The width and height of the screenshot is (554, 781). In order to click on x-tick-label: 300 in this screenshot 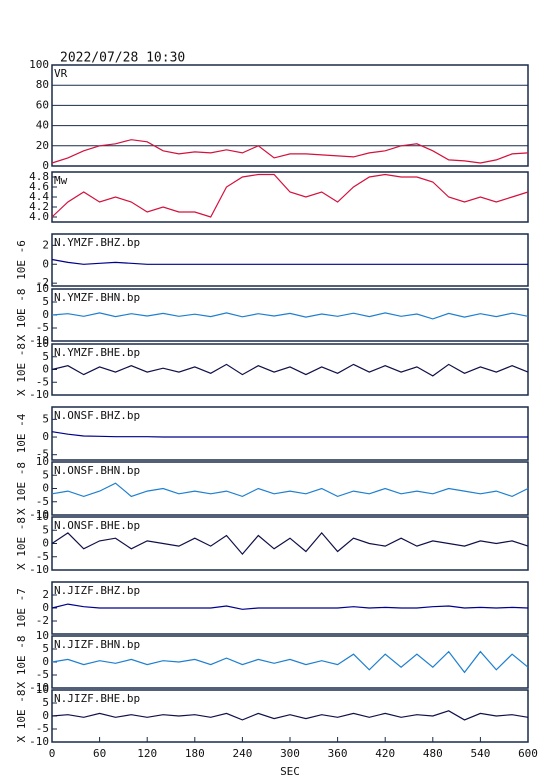, I will do `click(290, 753)`.